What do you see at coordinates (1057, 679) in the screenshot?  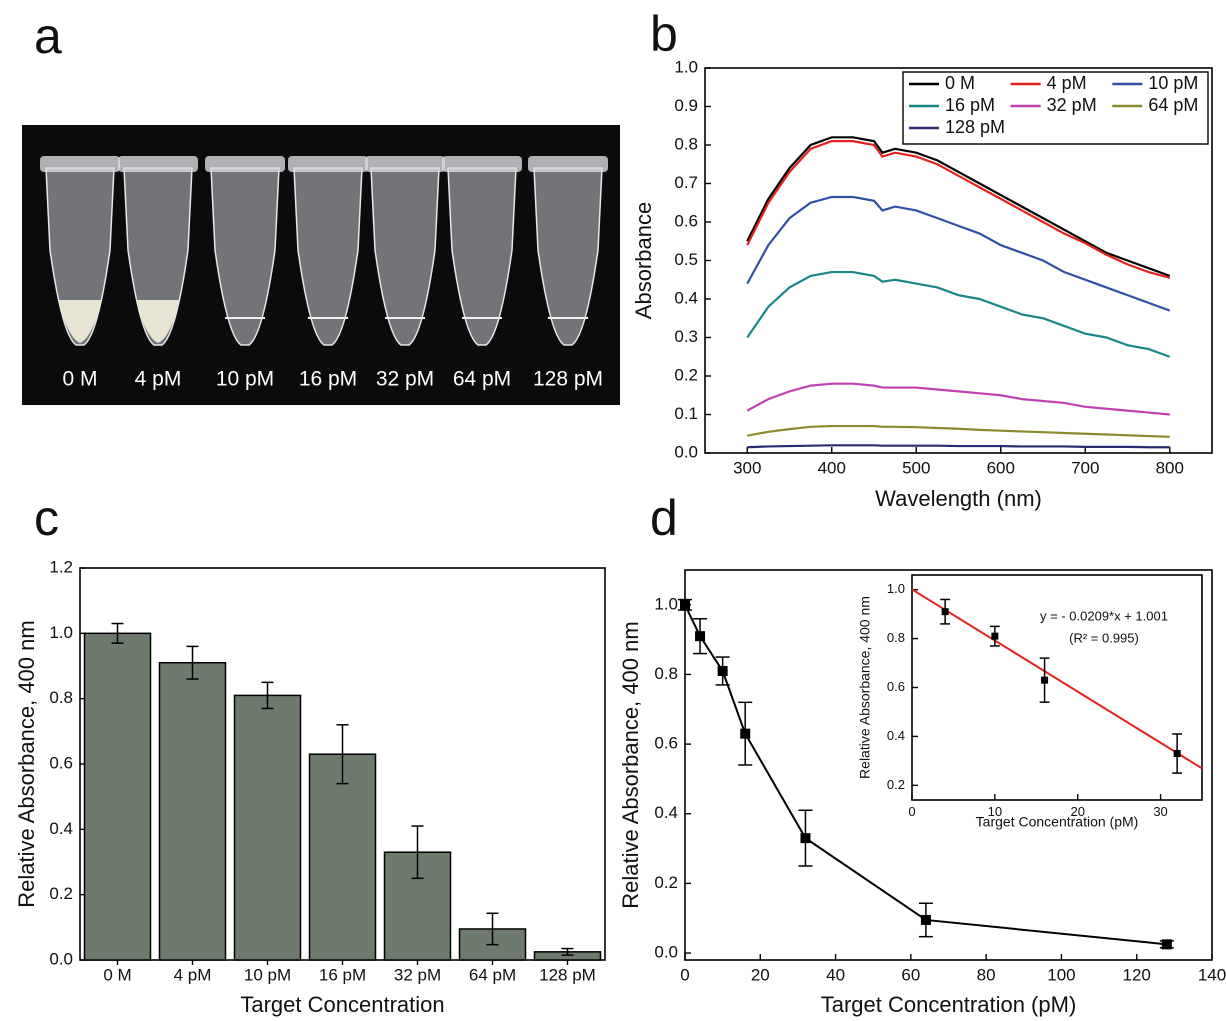 I see `fit-line` at bounding box center [1057, 679].